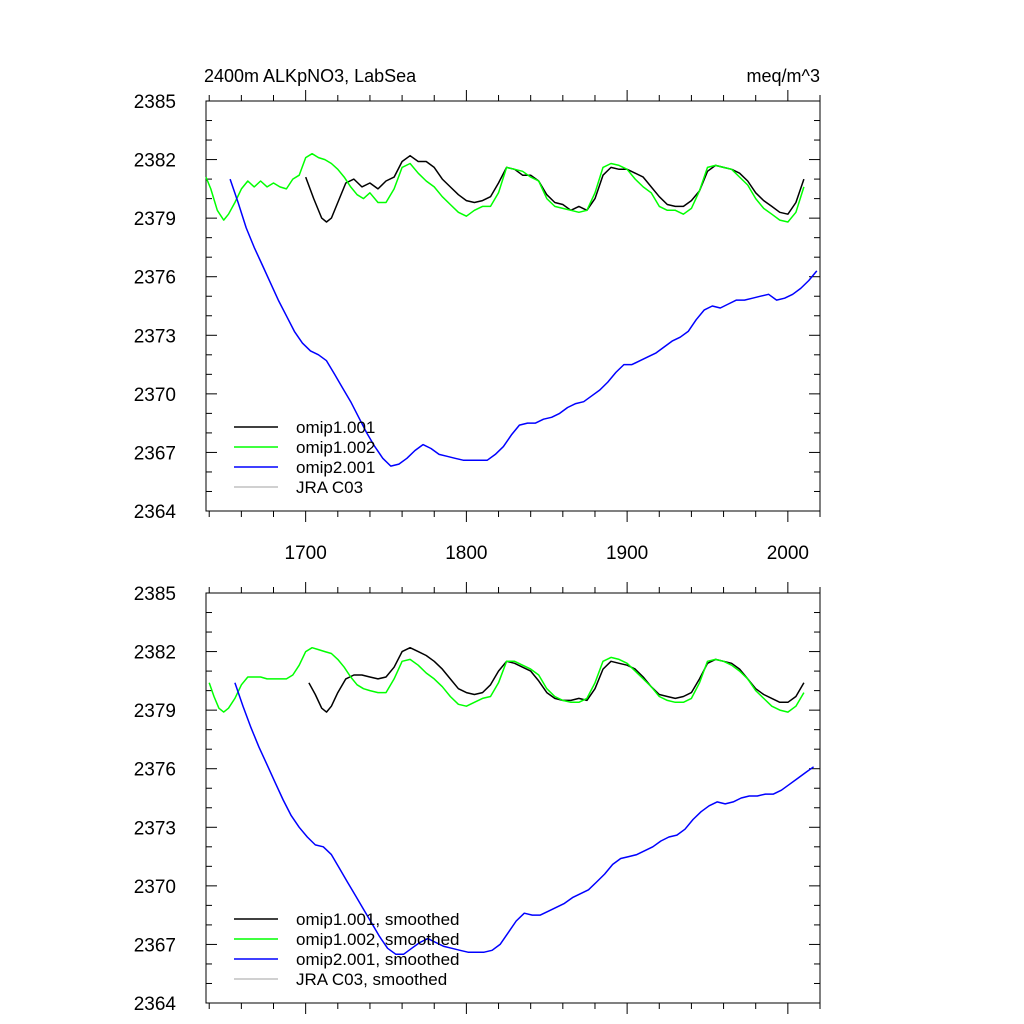 This screenshot has width=1024, height=1024. I want to click on legend-label: omip1.001, smoothed, so click(378, 919).